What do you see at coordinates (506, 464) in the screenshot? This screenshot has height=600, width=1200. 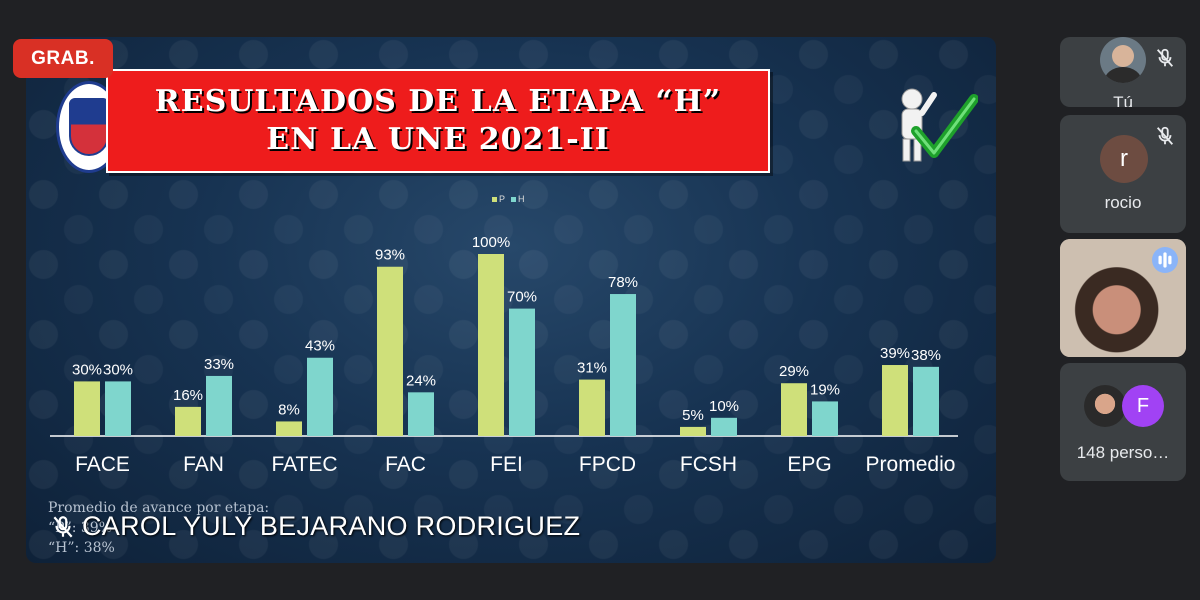 I see `tick-label-fei: FEI` at bounding box center [506, 464].